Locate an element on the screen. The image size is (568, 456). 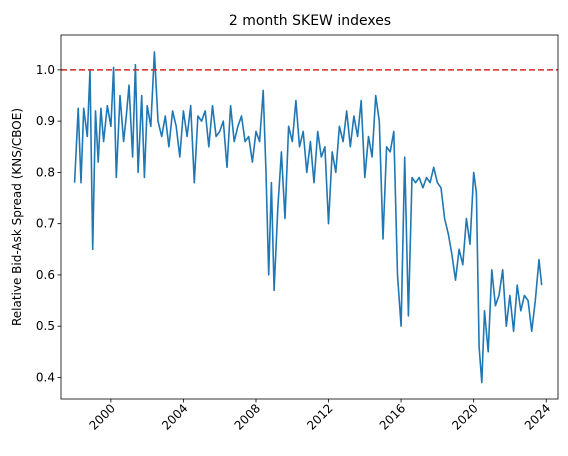
x-tick-label: 2000 is located at coordinates (102, 416).